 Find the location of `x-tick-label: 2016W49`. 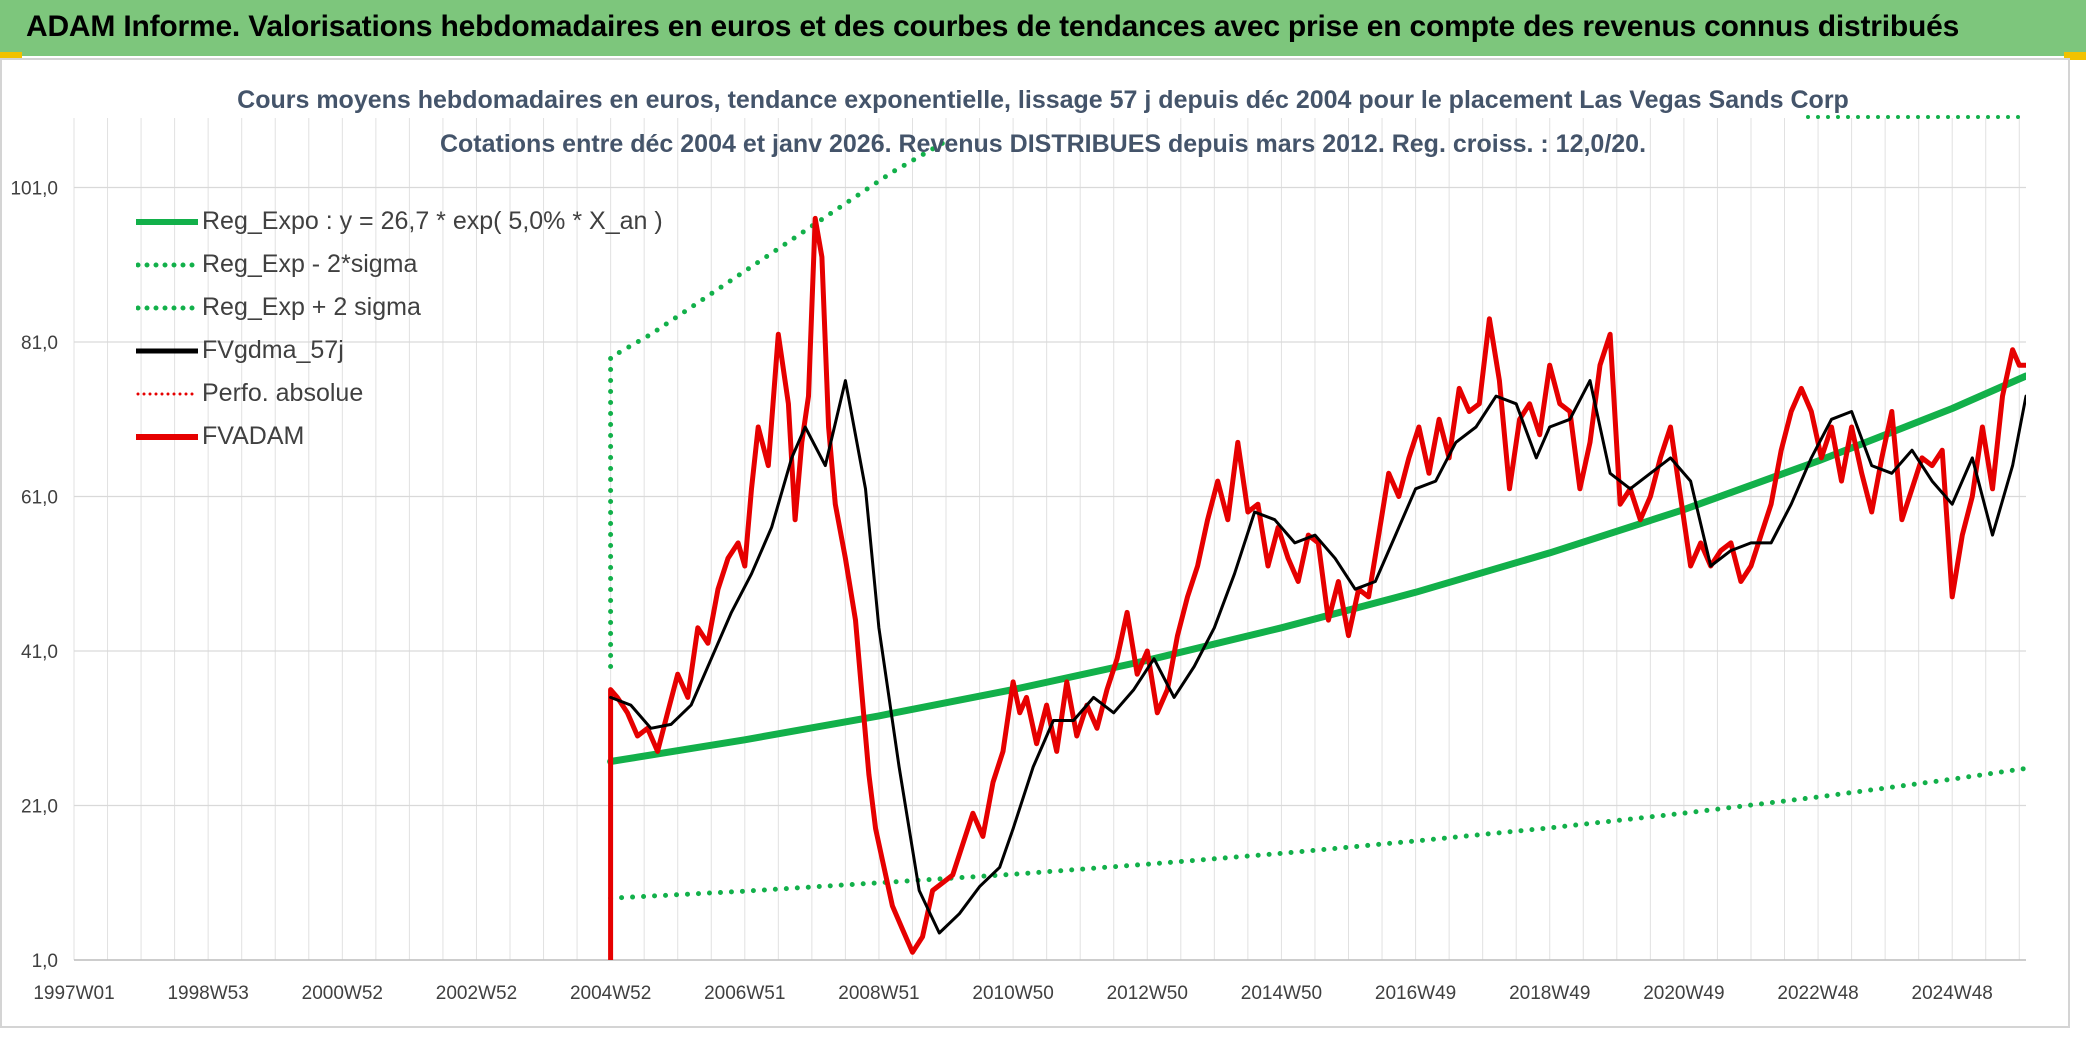

x-tick-label: 2016W49 is located at coordinates (1415, 993).